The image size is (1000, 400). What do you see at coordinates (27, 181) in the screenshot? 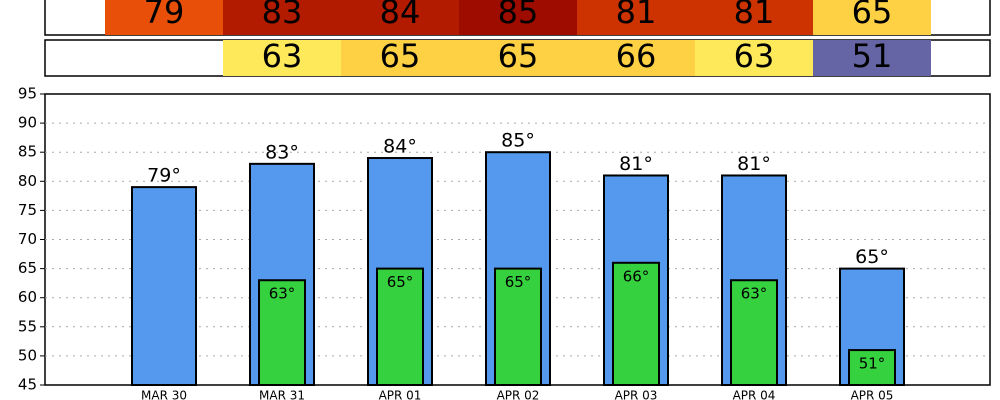
I see `y-tick-label: 80` at bounding box center [27, 181].